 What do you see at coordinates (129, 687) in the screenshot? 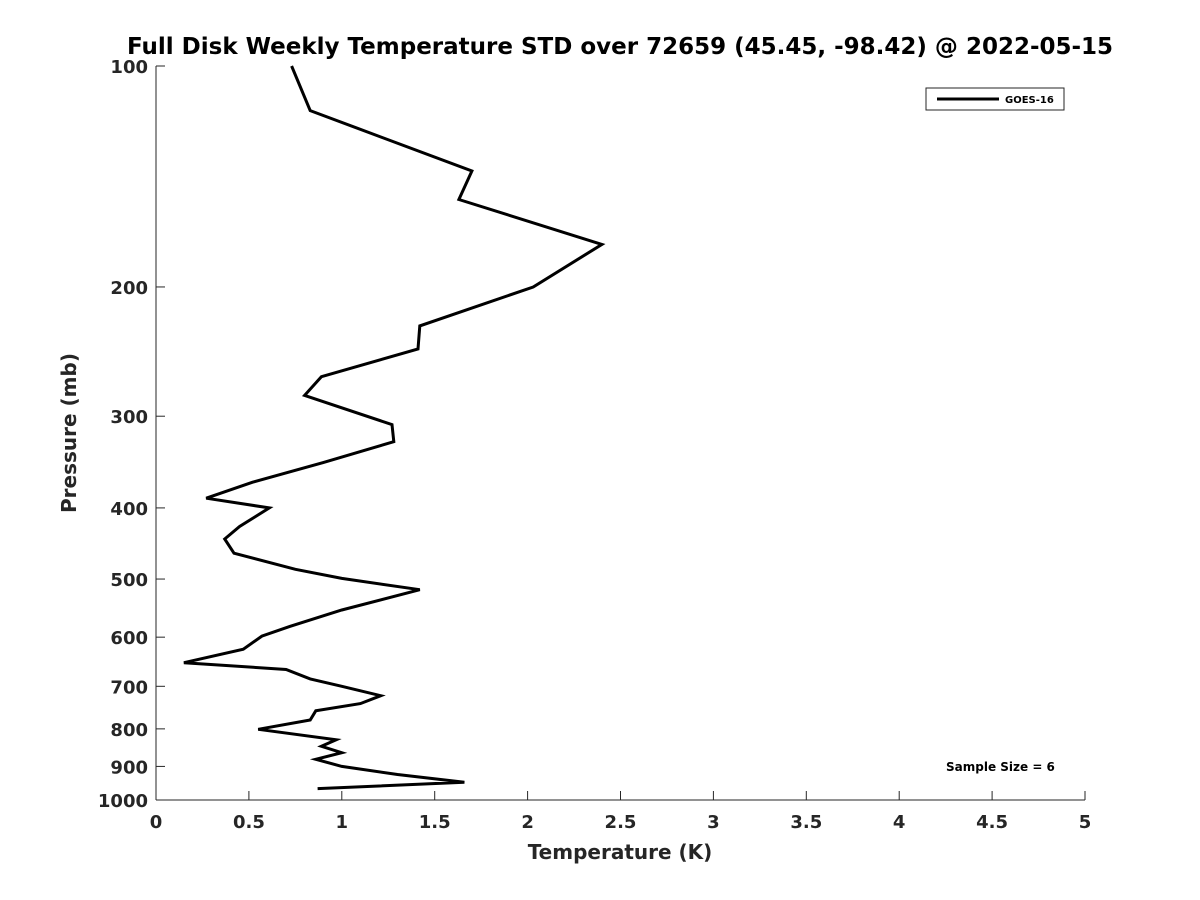
I see `y-tick-label: 700` at bounding box center [129, 687].